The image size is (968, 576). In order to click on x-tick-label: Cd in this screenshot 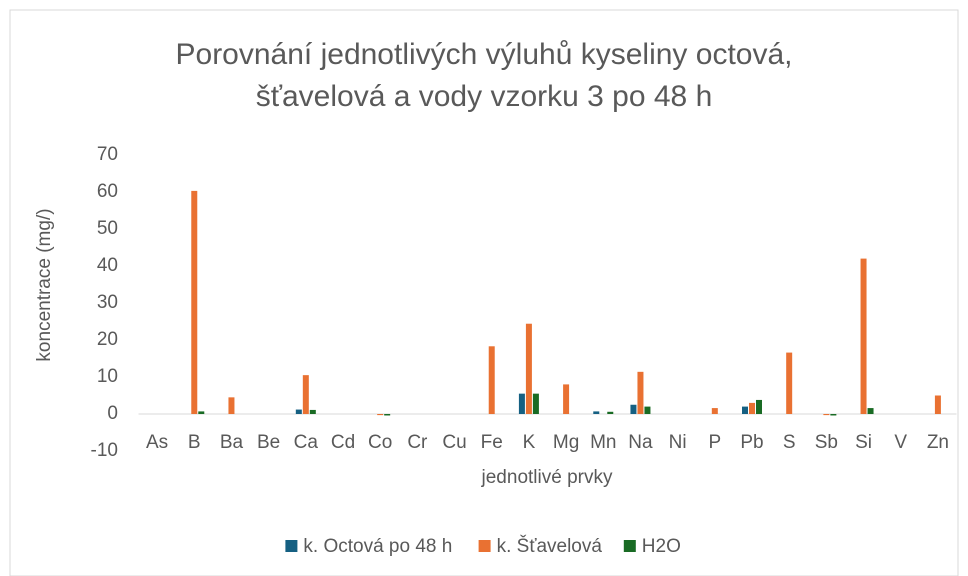, I will do `click(343, 442)`.